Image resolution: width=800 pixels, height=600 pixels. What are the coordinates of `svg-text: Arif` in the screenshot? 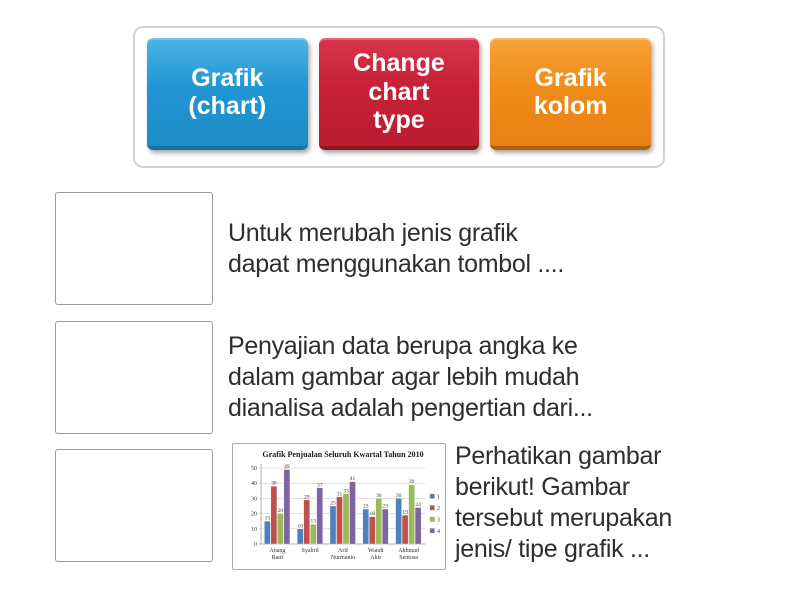 It's located at (343, 550).